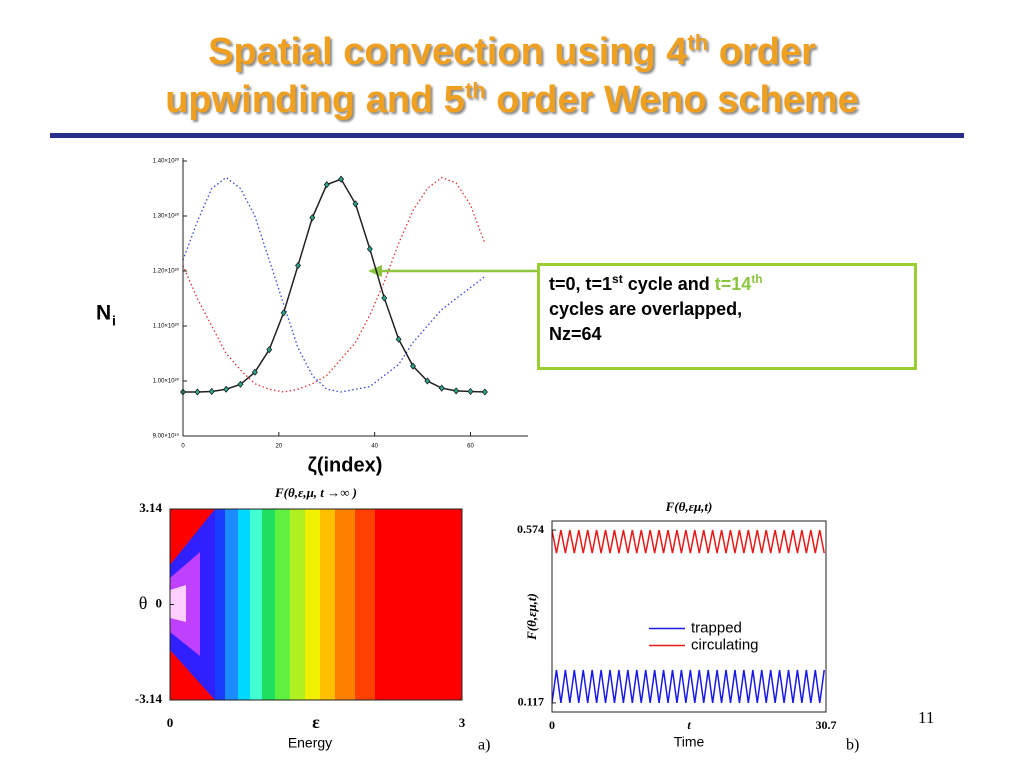 This screenshot has height=768, width=1024. I want to click on x-tick-label: 20, so click(278, 447).